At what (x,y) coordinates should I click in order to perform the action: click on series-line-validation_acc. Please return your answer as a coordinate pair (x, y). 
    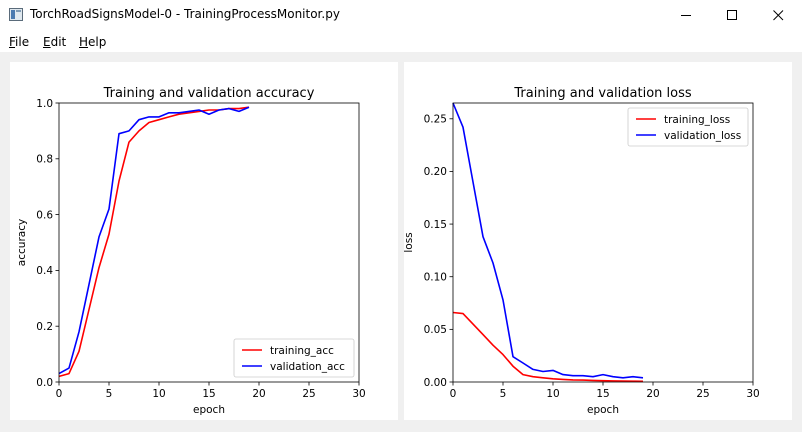
    Looking at the image, I should click on (154, 240).